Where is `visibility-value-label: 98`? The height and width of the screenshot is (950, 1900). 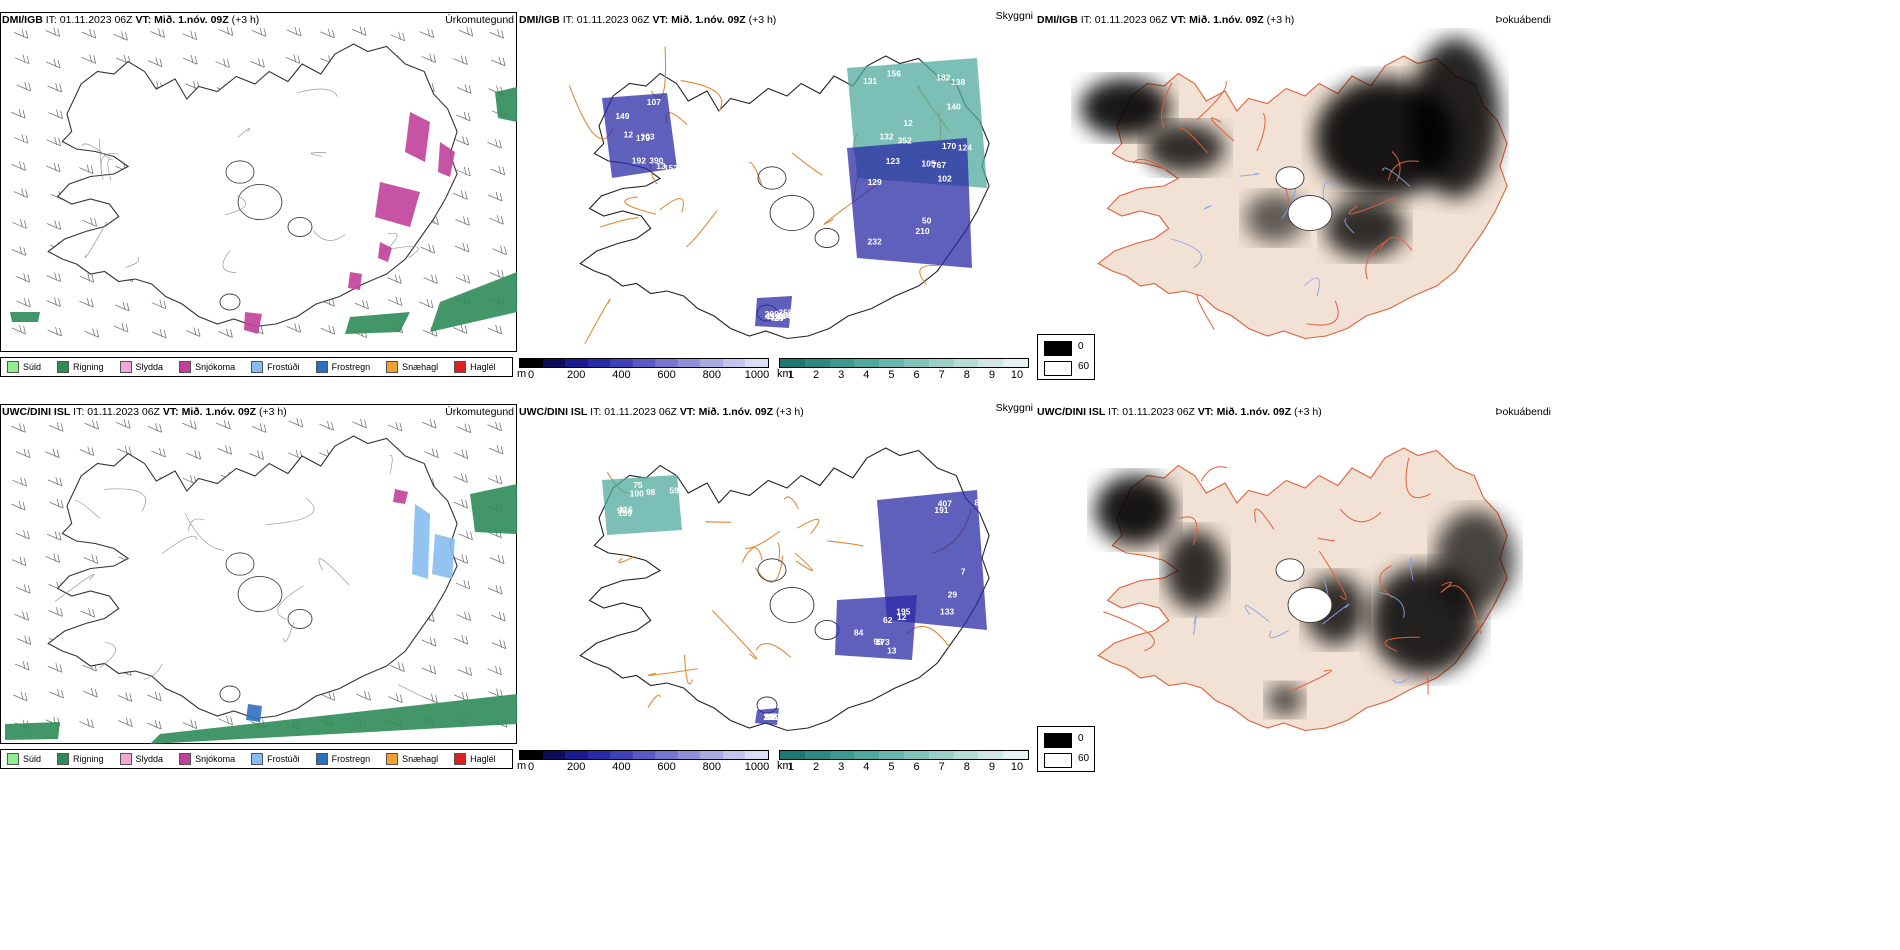
visibility-value-label: 98 is located at coordinates (651, 492).